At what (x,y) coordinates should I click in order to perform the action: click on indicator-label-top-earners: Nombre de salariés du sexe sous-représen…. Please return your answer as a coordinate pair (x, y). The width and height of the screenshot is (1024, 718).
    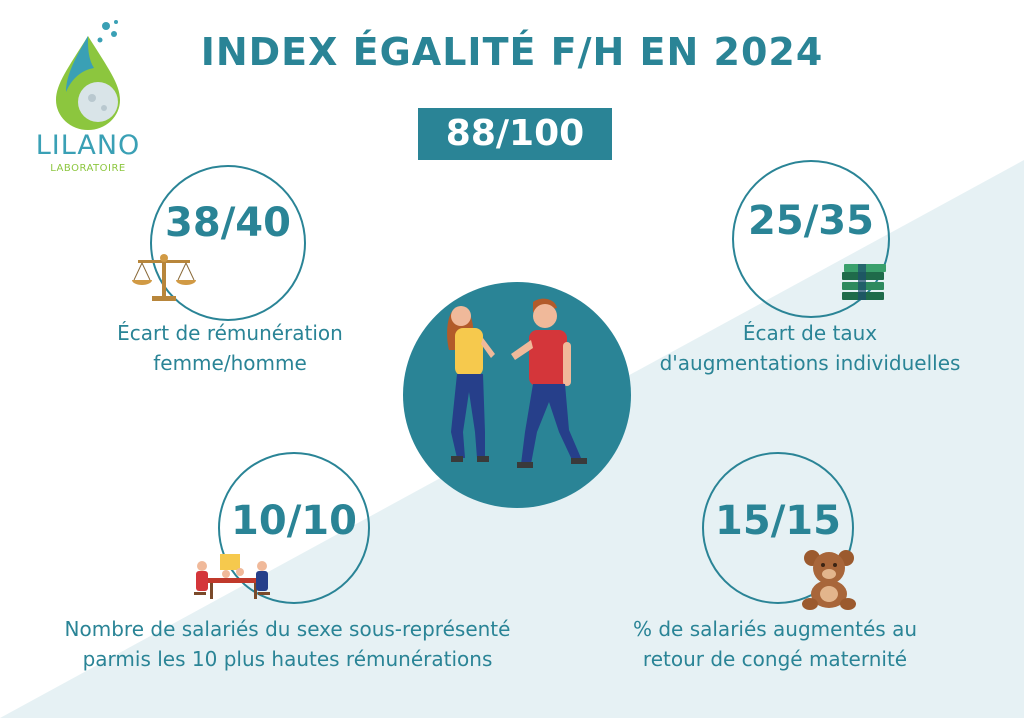
    Looking at the image, I should click on (287, 644).